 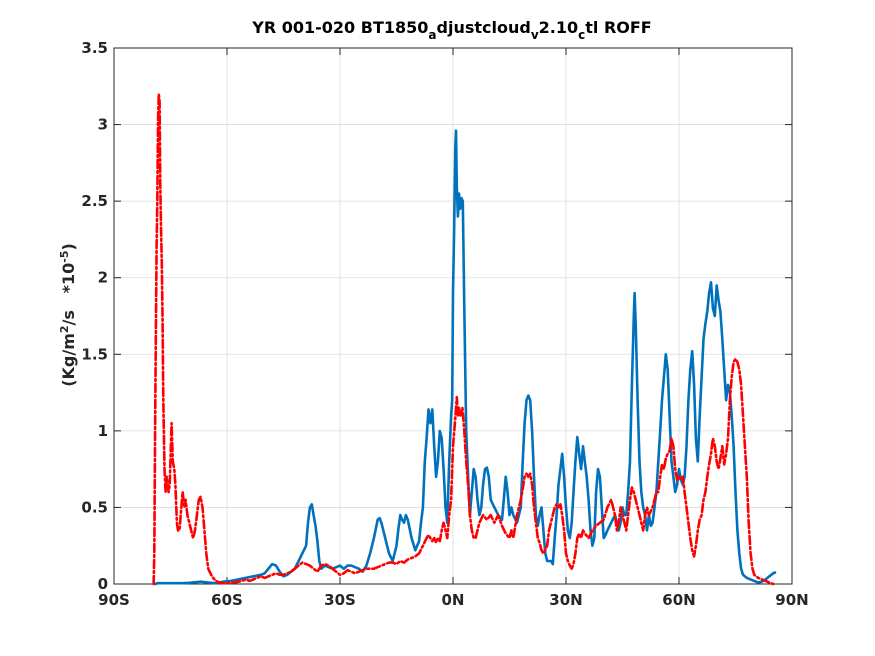 What do you see at coordinates (103, 431) in the screenshot?
I see `y-tick-label: 1` at bounding box center [103, 431].